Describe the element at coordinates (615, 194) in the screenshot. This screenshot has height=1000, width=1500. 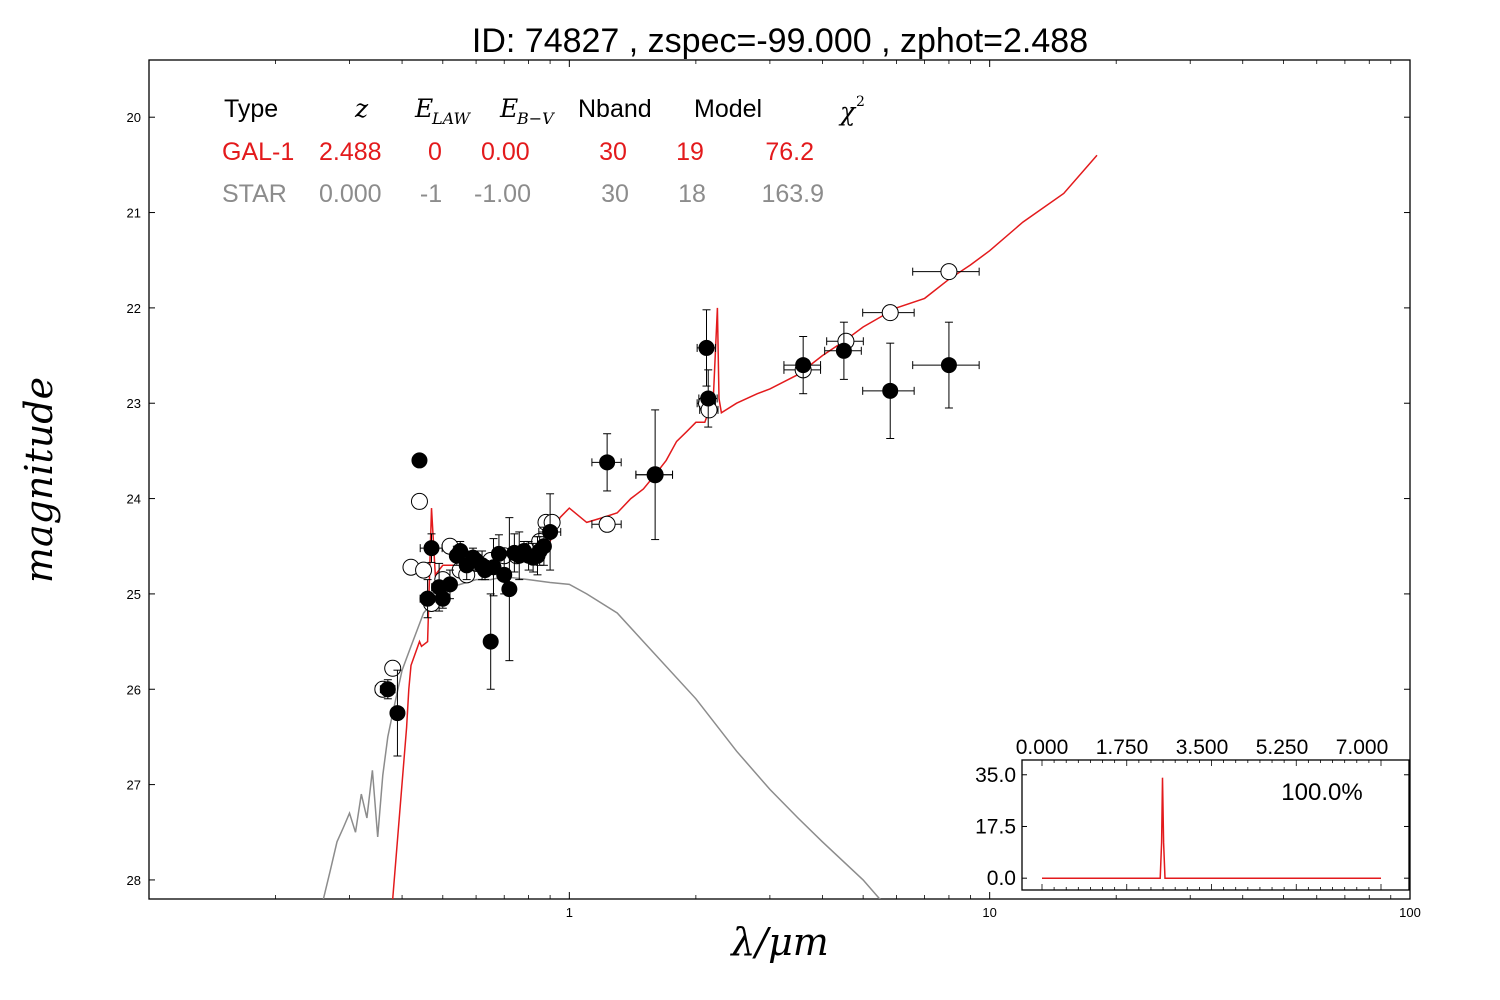
I see `star-nband: 30` at that location.